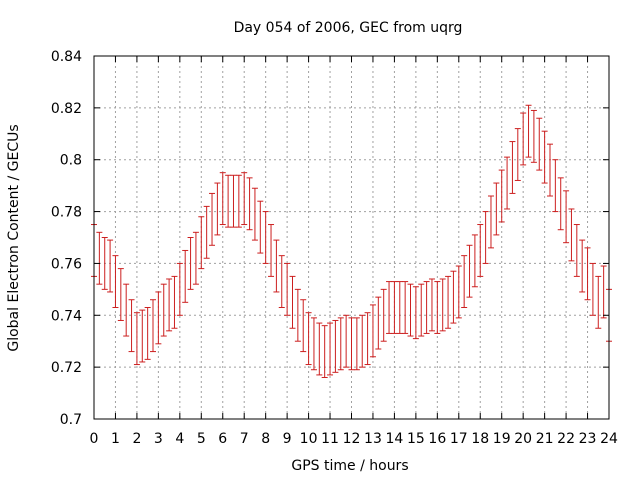 The height and width of the screenshot is (480, 640). Describe the element at coordinates (416, 439) in the screenshot. I see `x-tick-label: 15` at that location.